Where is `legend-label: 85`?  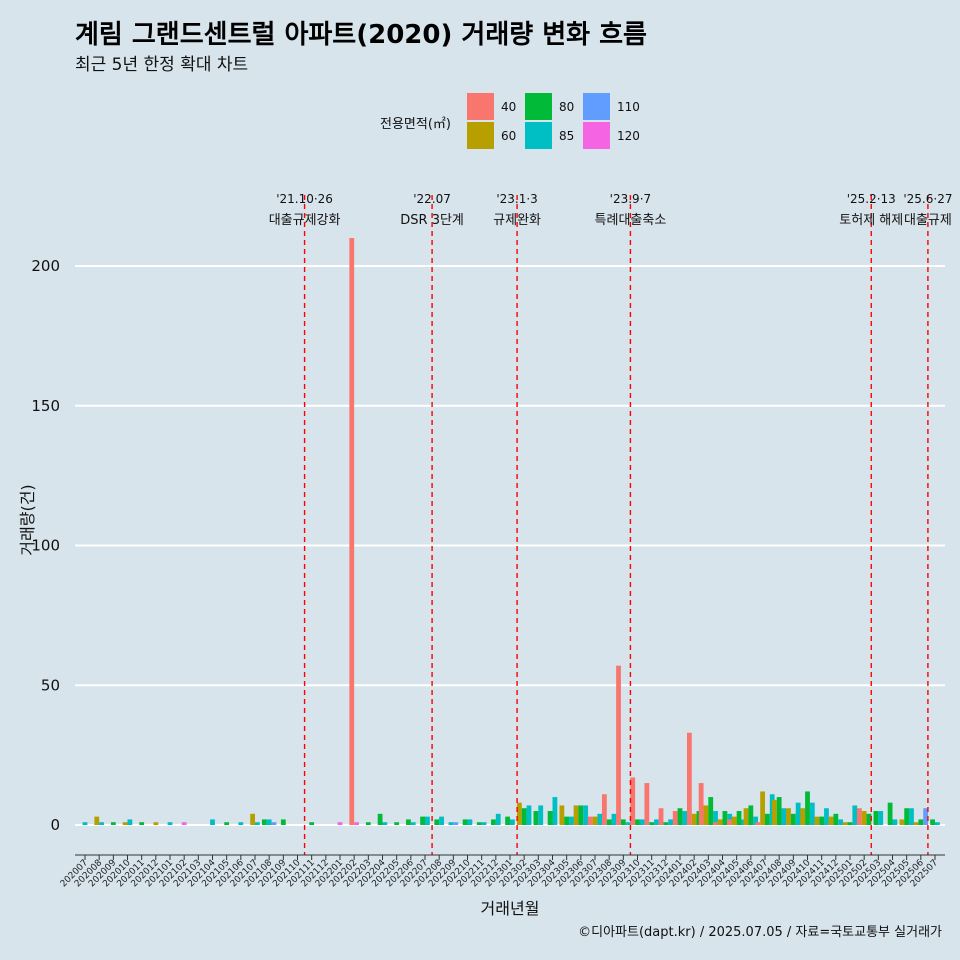 legend-label: 85 is located at coordinates (566, 136).